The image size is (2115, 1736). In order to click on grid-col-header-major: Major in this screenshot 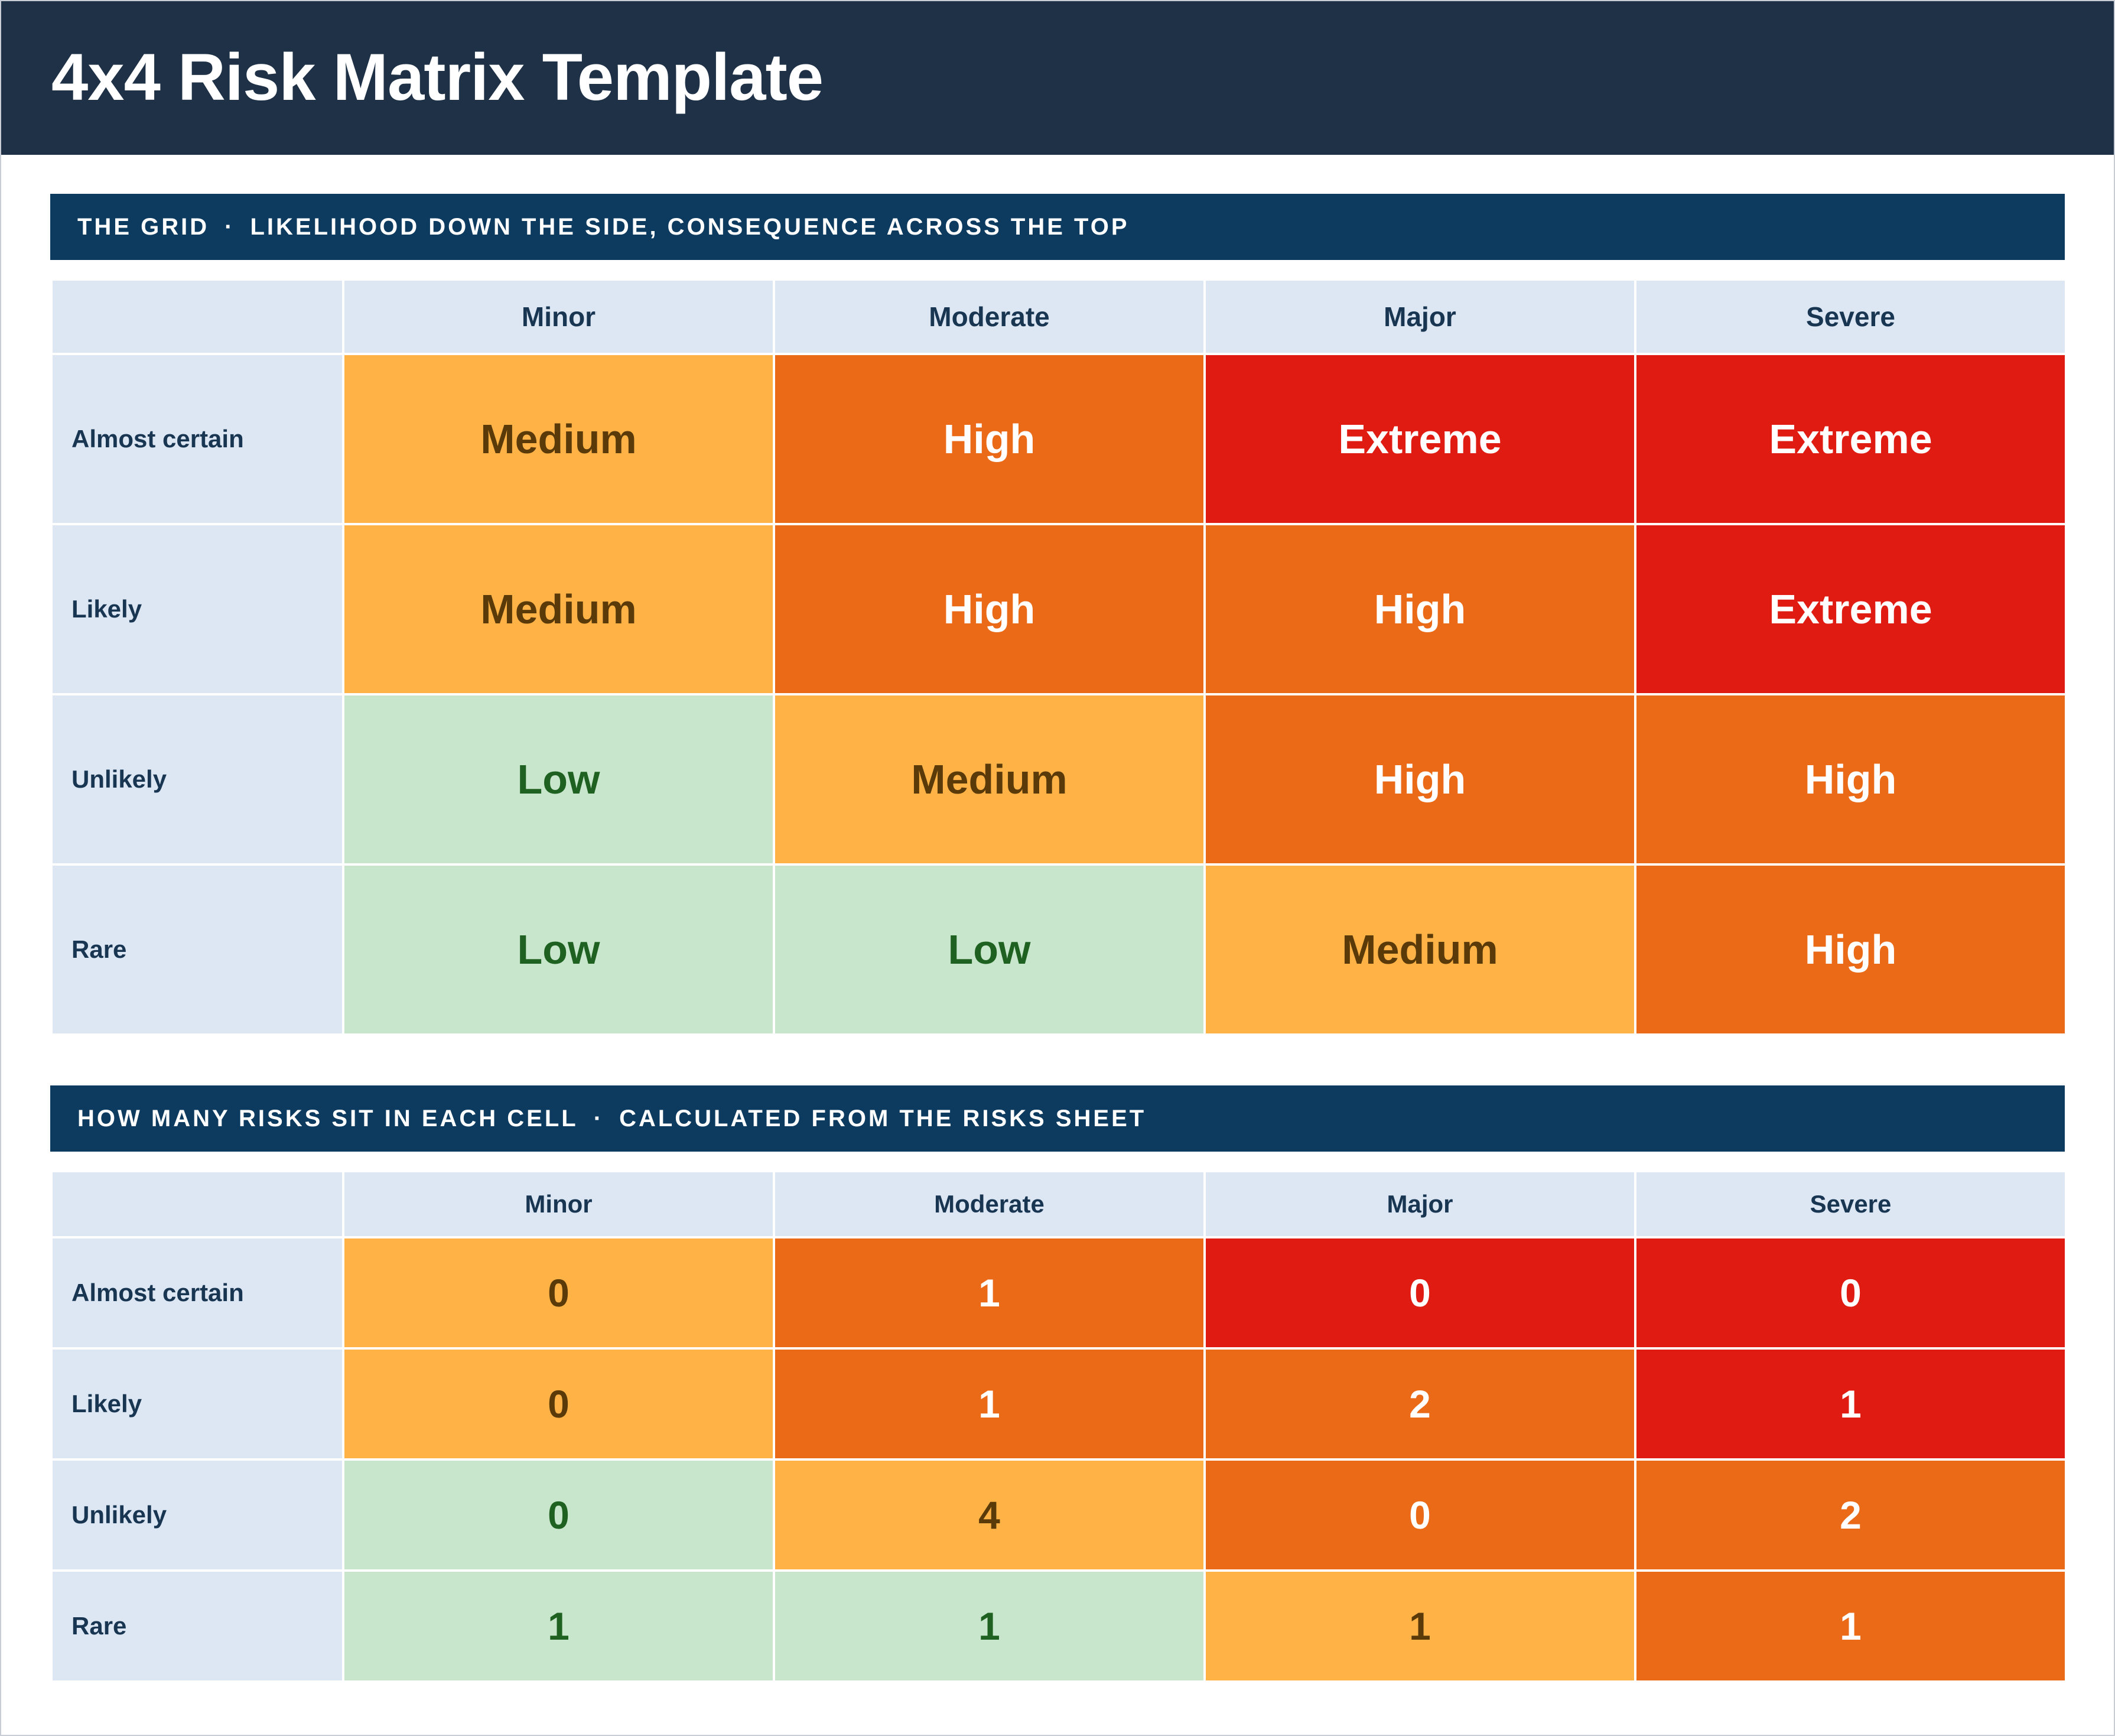, I will do `click(1420, 316)`.